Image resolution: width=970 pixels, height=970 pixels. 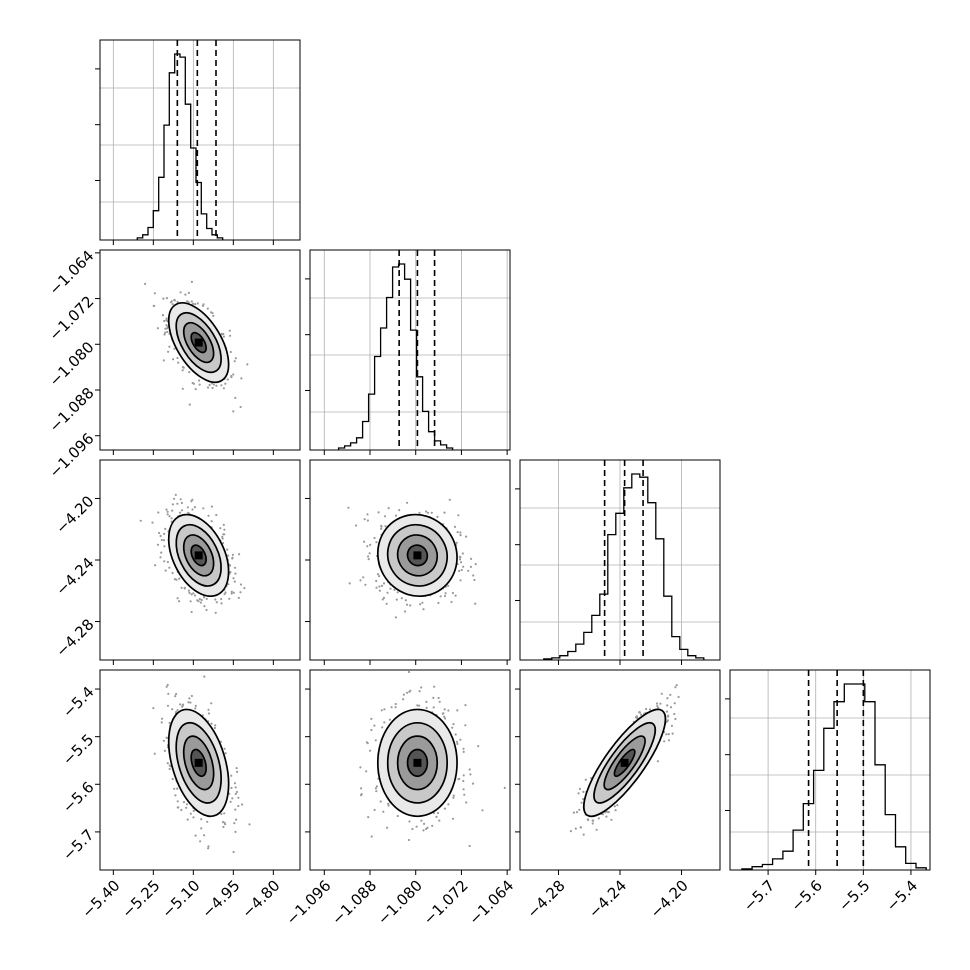 I want to click on x-tick-label: −5.25, so click(x=140, y=899).